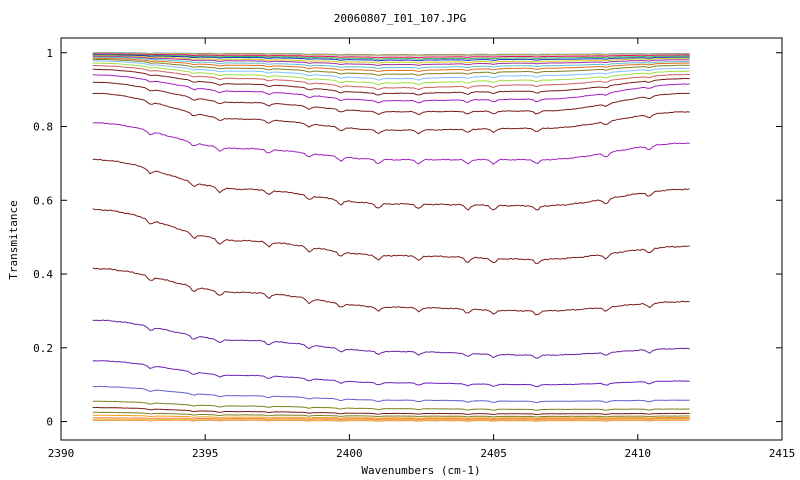  What do you see at coordinates (49, 422) in the screenshot?
I see `y-tick-label: 0` at bounding box center [49, 422].